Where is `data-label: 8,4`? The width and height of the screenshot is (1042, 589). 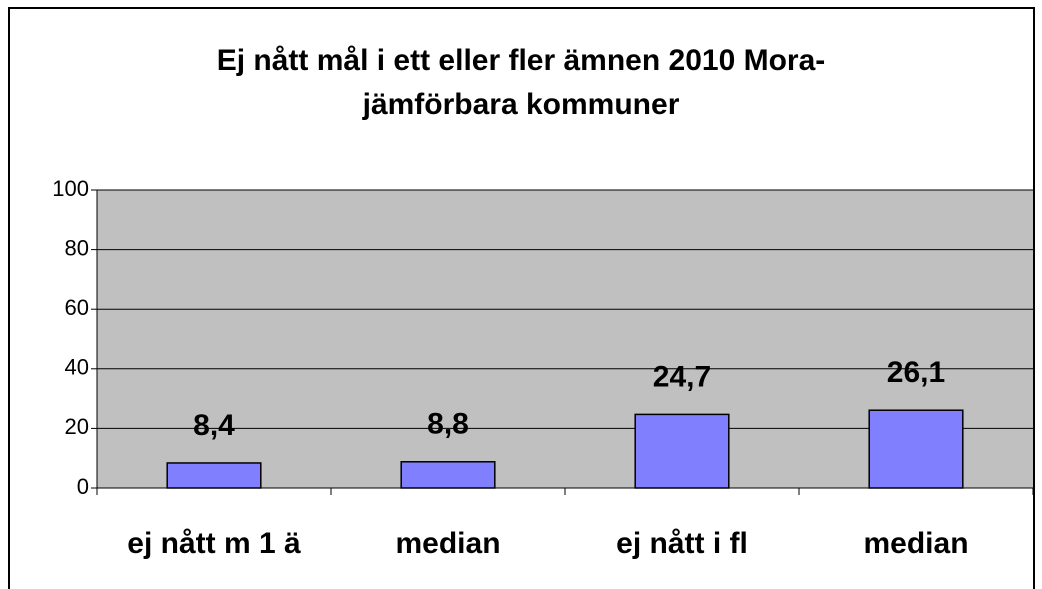
data-label: 8,4 is located at coordinates (214, 425).